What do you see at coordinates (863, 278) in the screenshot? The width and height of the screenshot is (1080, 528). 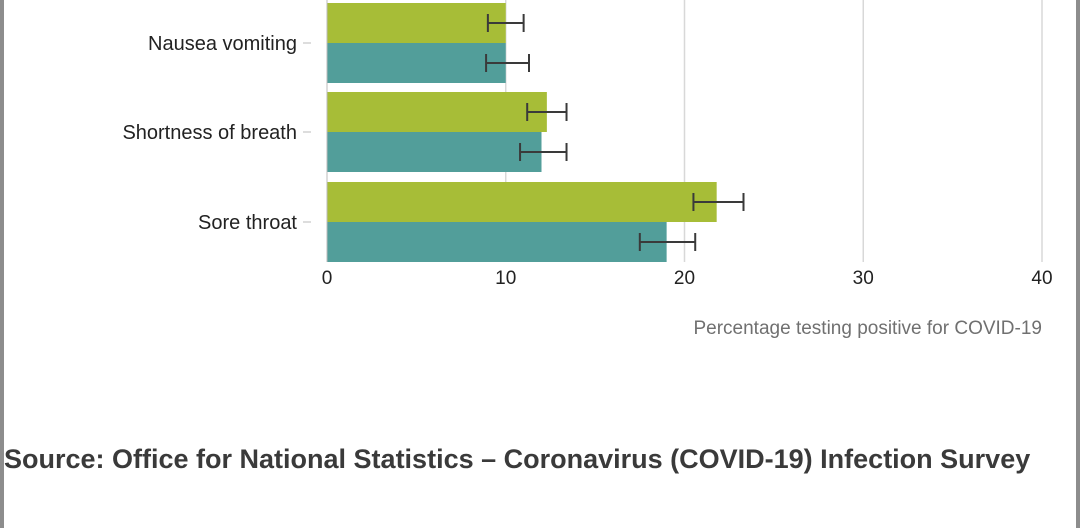 I see `x-tick-label: 30` at bounding box center [863, 278].